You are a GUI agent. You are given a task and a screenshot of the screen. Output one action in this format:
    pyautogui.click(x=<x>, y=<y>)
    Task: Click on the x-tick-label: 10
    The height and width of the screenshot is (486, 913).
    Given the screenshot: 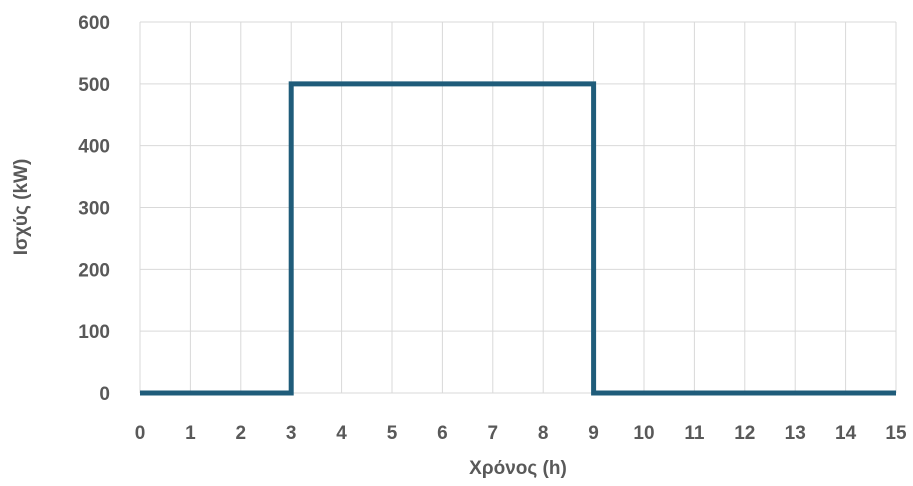 What is the action you would take?
    pyautogui.click(x=643, y=433)
    